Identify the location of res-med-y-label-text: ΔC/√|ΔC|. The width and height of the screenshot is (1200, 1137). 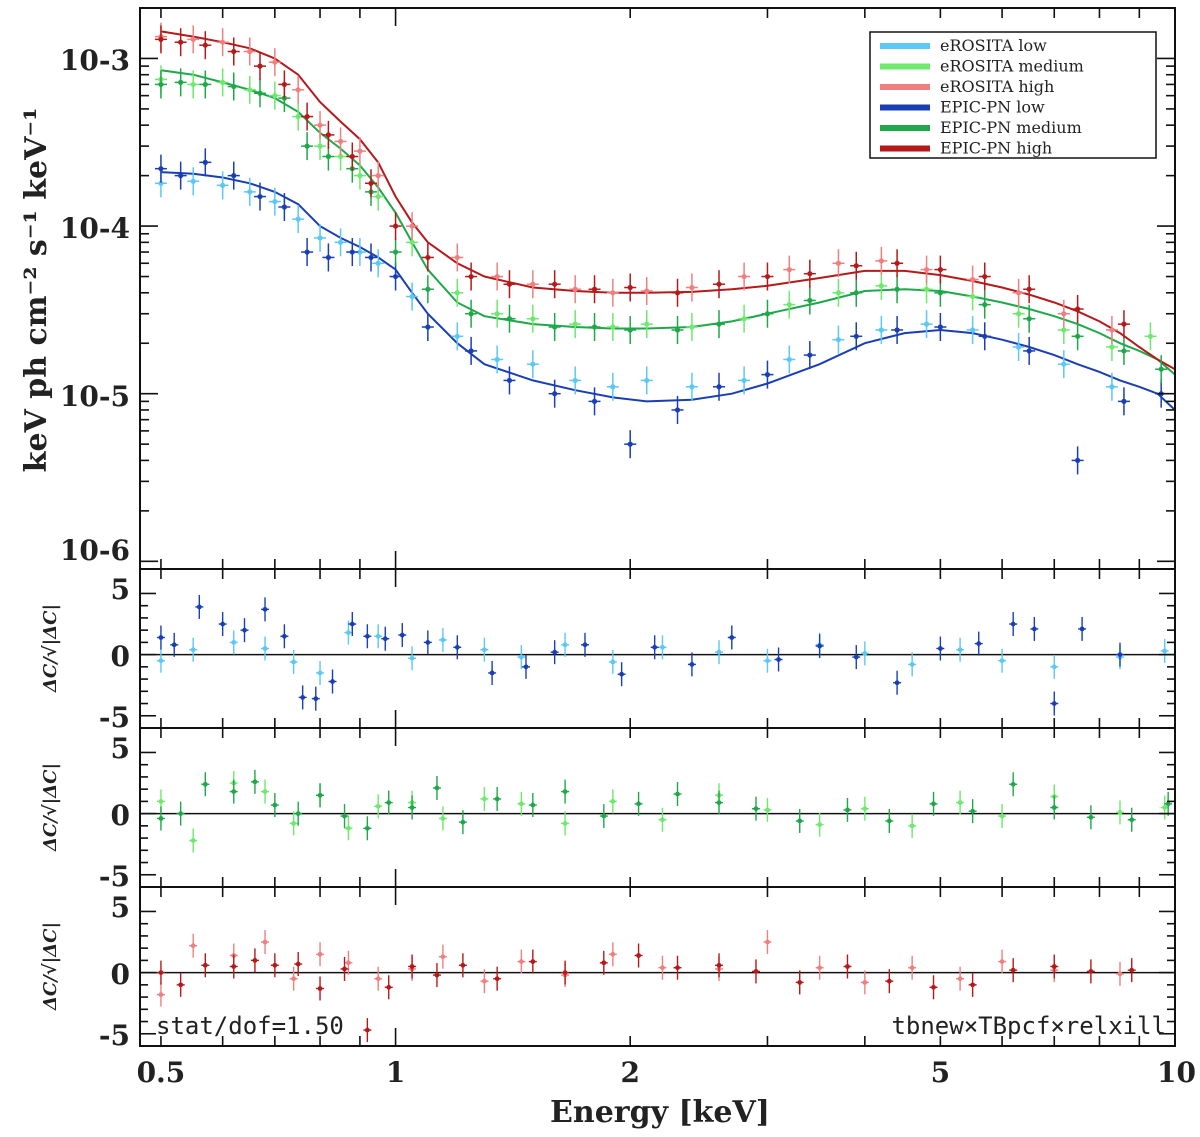
(50, 807).